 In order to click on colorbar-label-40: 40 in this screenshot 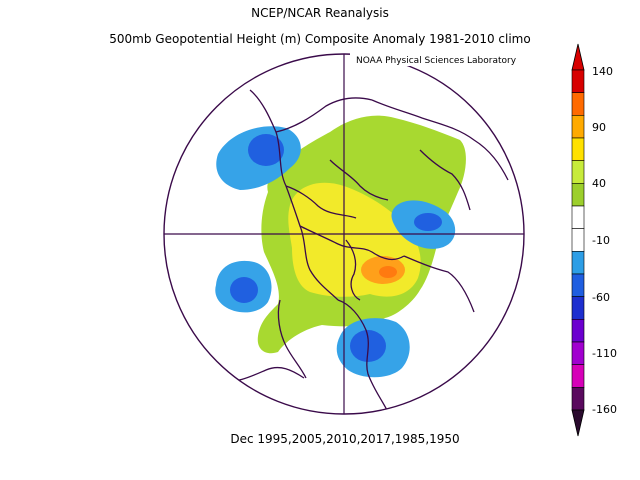, I will do `click(599, 183)`.